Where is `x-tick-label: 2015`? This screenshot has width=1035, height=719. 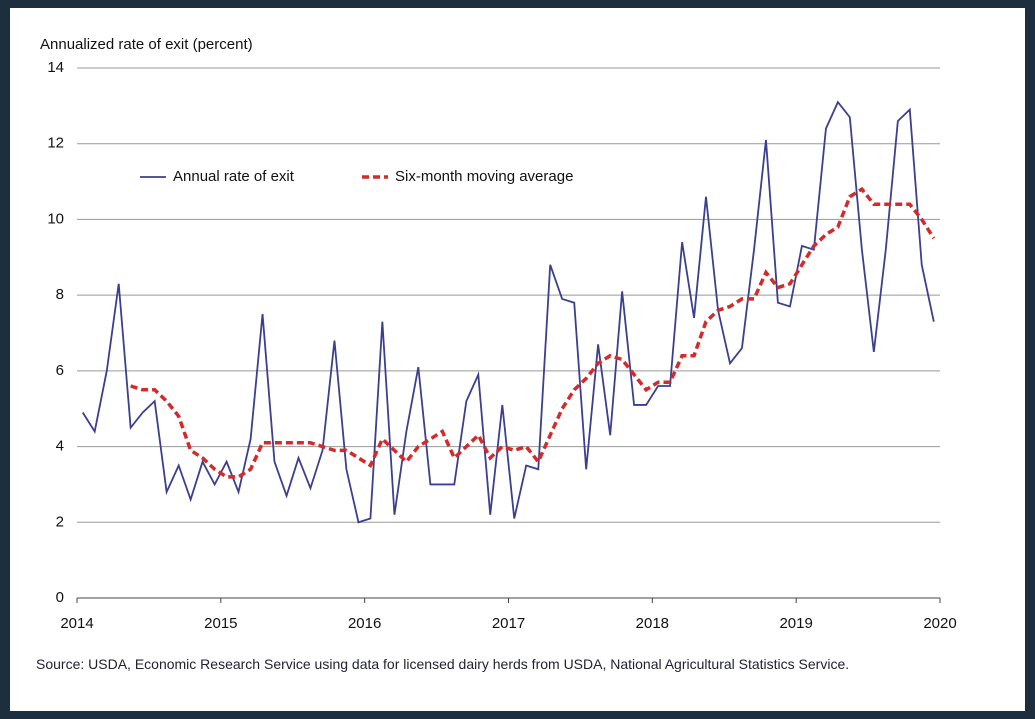
x-tick-label: 2015 is located at coordinates (220, 623).